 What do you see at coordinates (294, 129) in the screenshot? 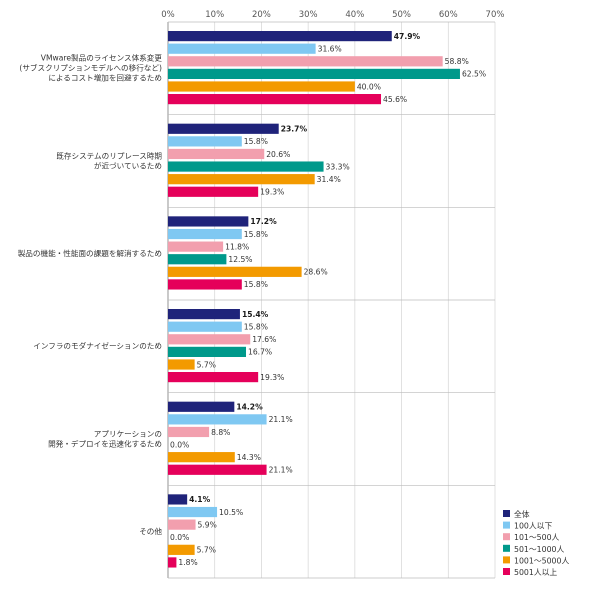
I see `data-label: 23.7%` at bounding box center [294, 129].